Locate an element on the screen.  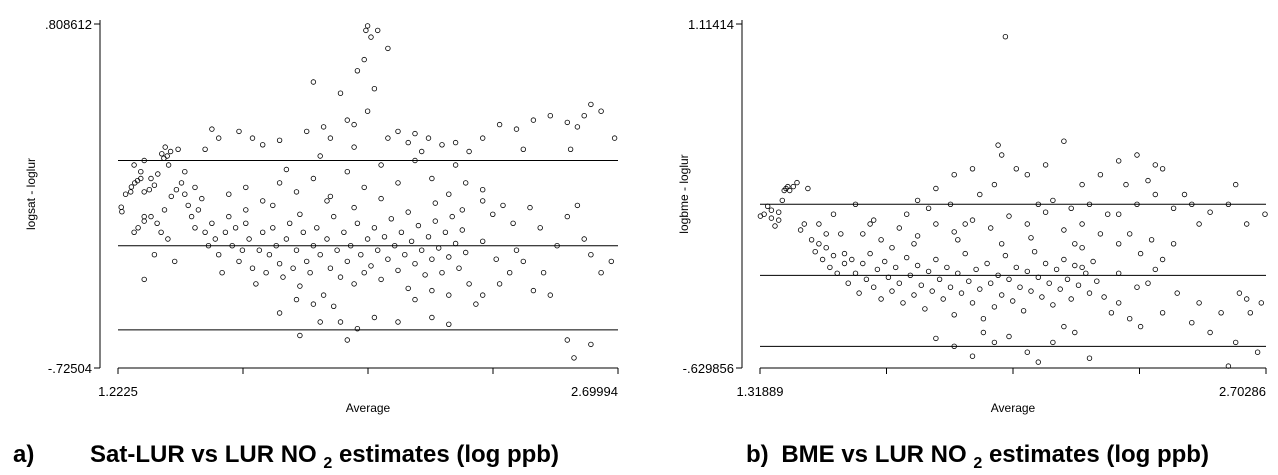
panel-b-caption-main: BME vs LUR NO is located at coordinates (873, 454).